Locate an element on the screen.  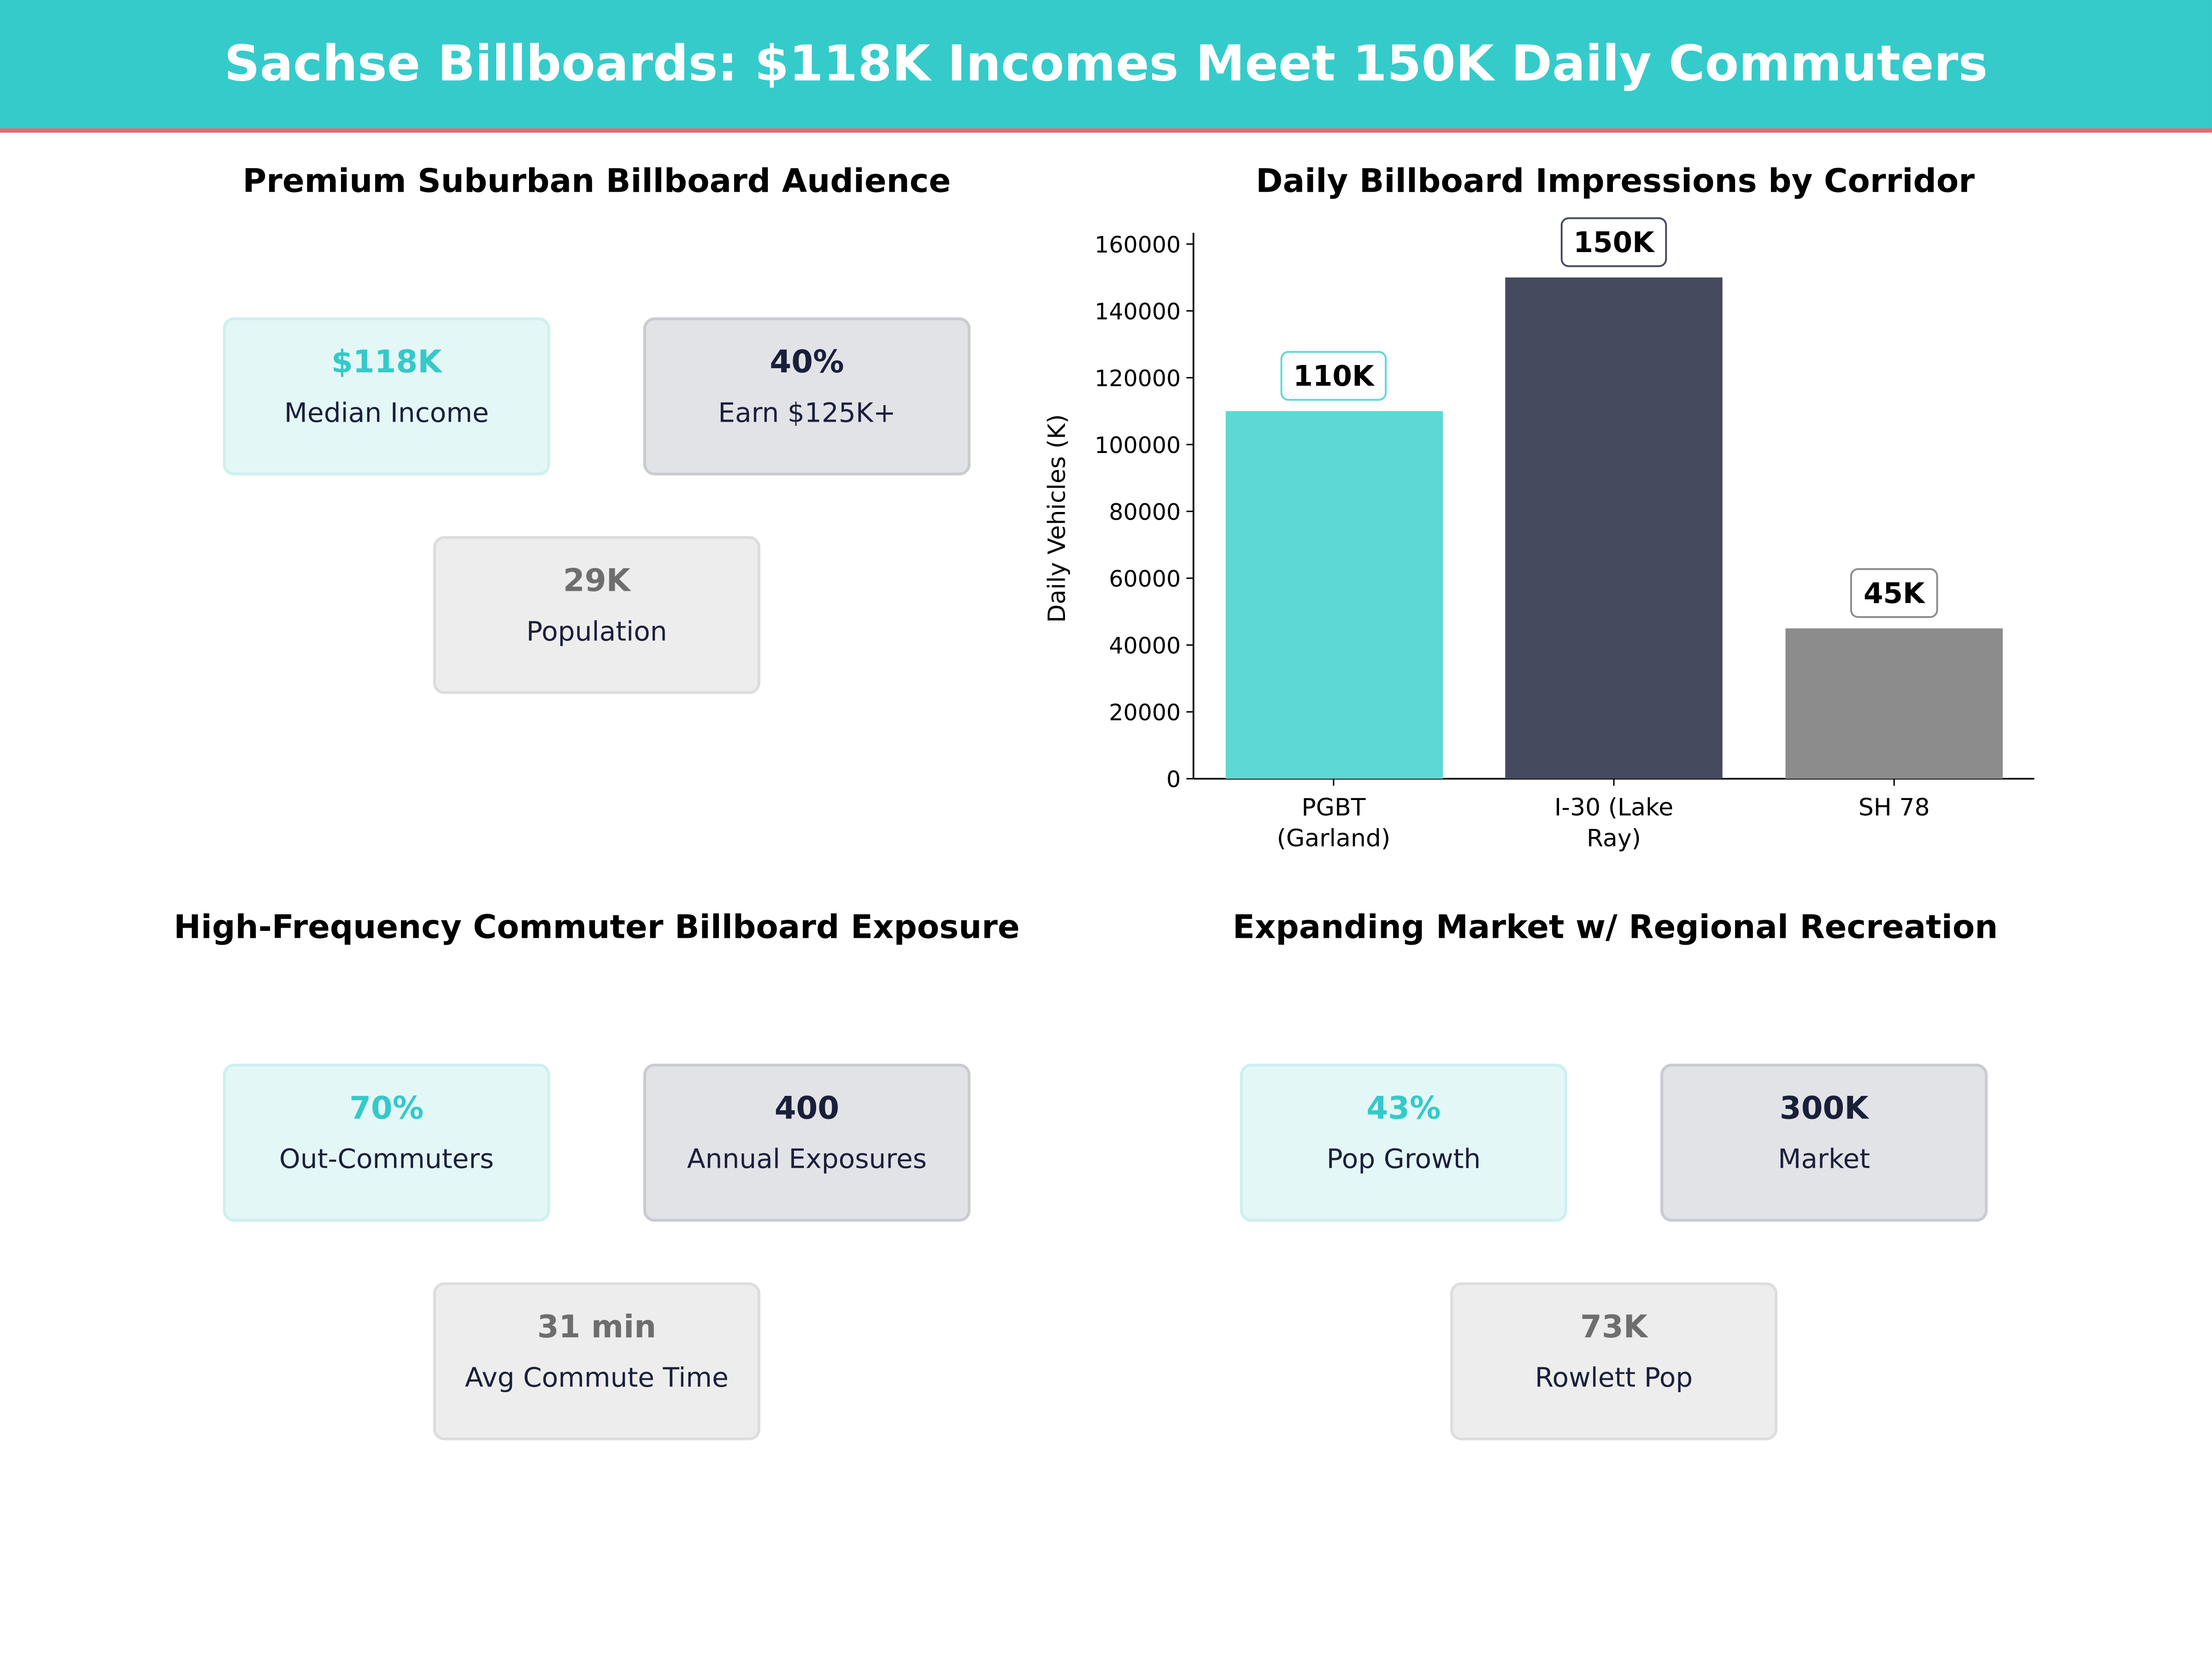
y-axis-label: Daily Vehicles (K) is located at coordinates (1057, 518).